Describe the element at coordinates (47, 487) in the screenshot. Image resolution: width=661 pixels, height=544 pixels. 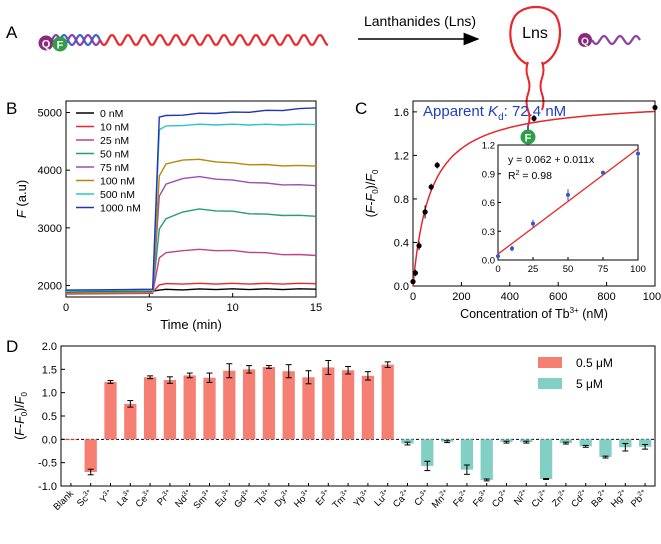
I see `y-tick-label: -1.0` at that location.